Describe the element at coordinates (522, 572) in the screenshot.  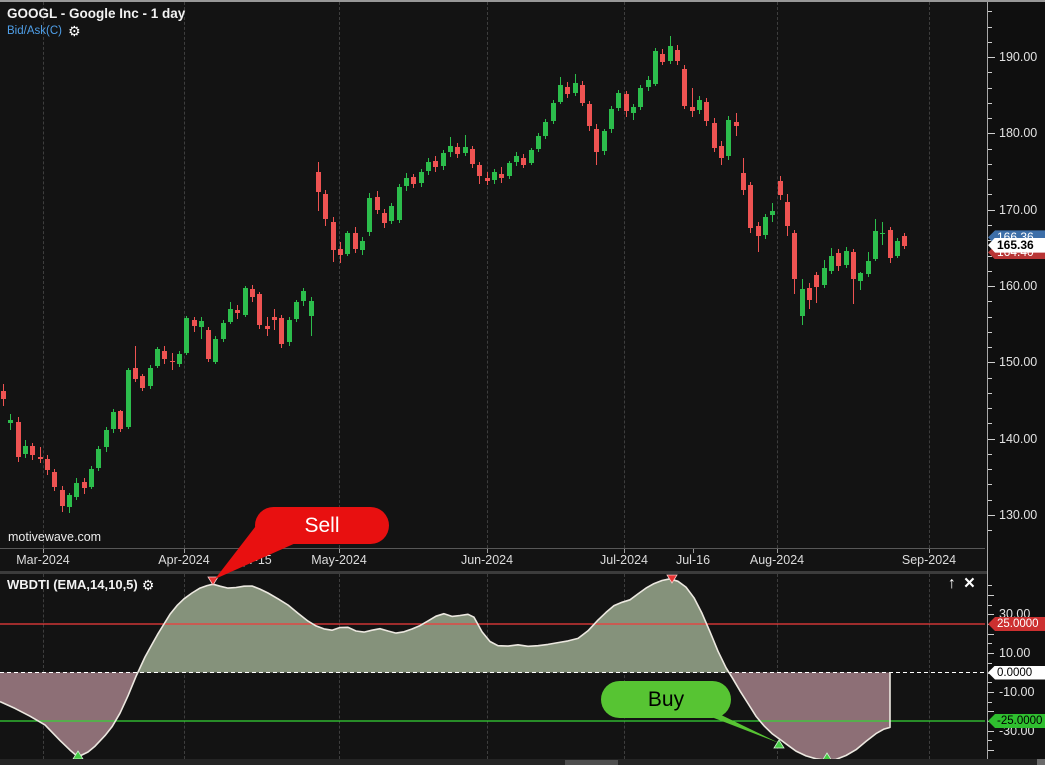
I see `panel-divider` at that location.